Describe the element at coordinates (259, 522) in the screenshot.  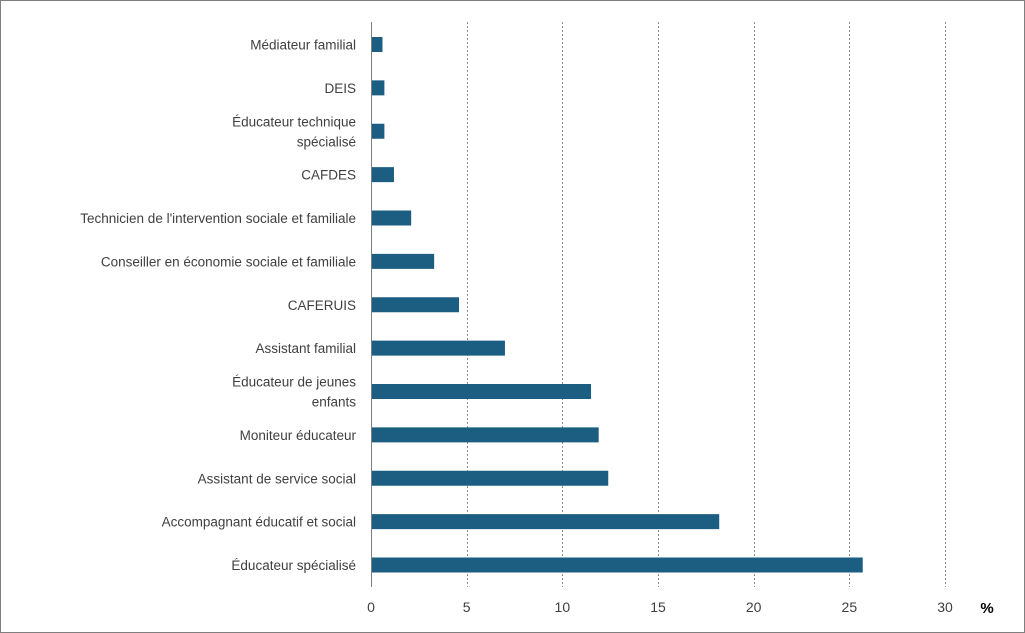
I see `category-label-11: Accompagnant éducatif et social` at that location.